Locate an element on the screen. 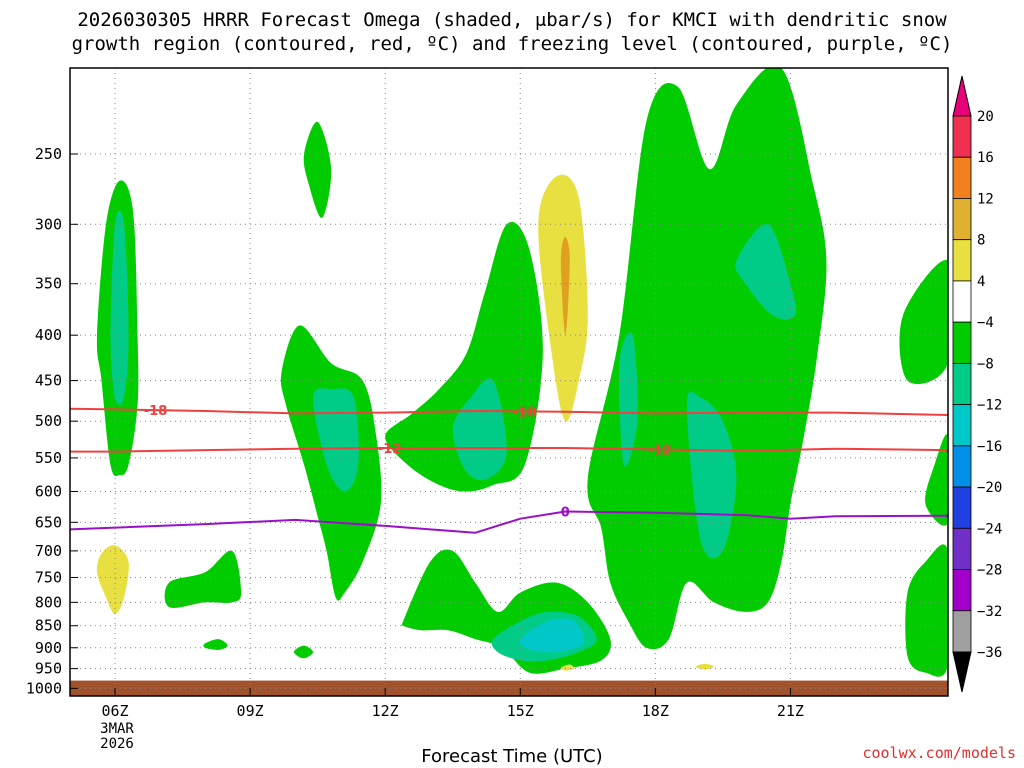  contour-lines: -18 -18 -12 -12 0 is located at coordinates (509, 469).